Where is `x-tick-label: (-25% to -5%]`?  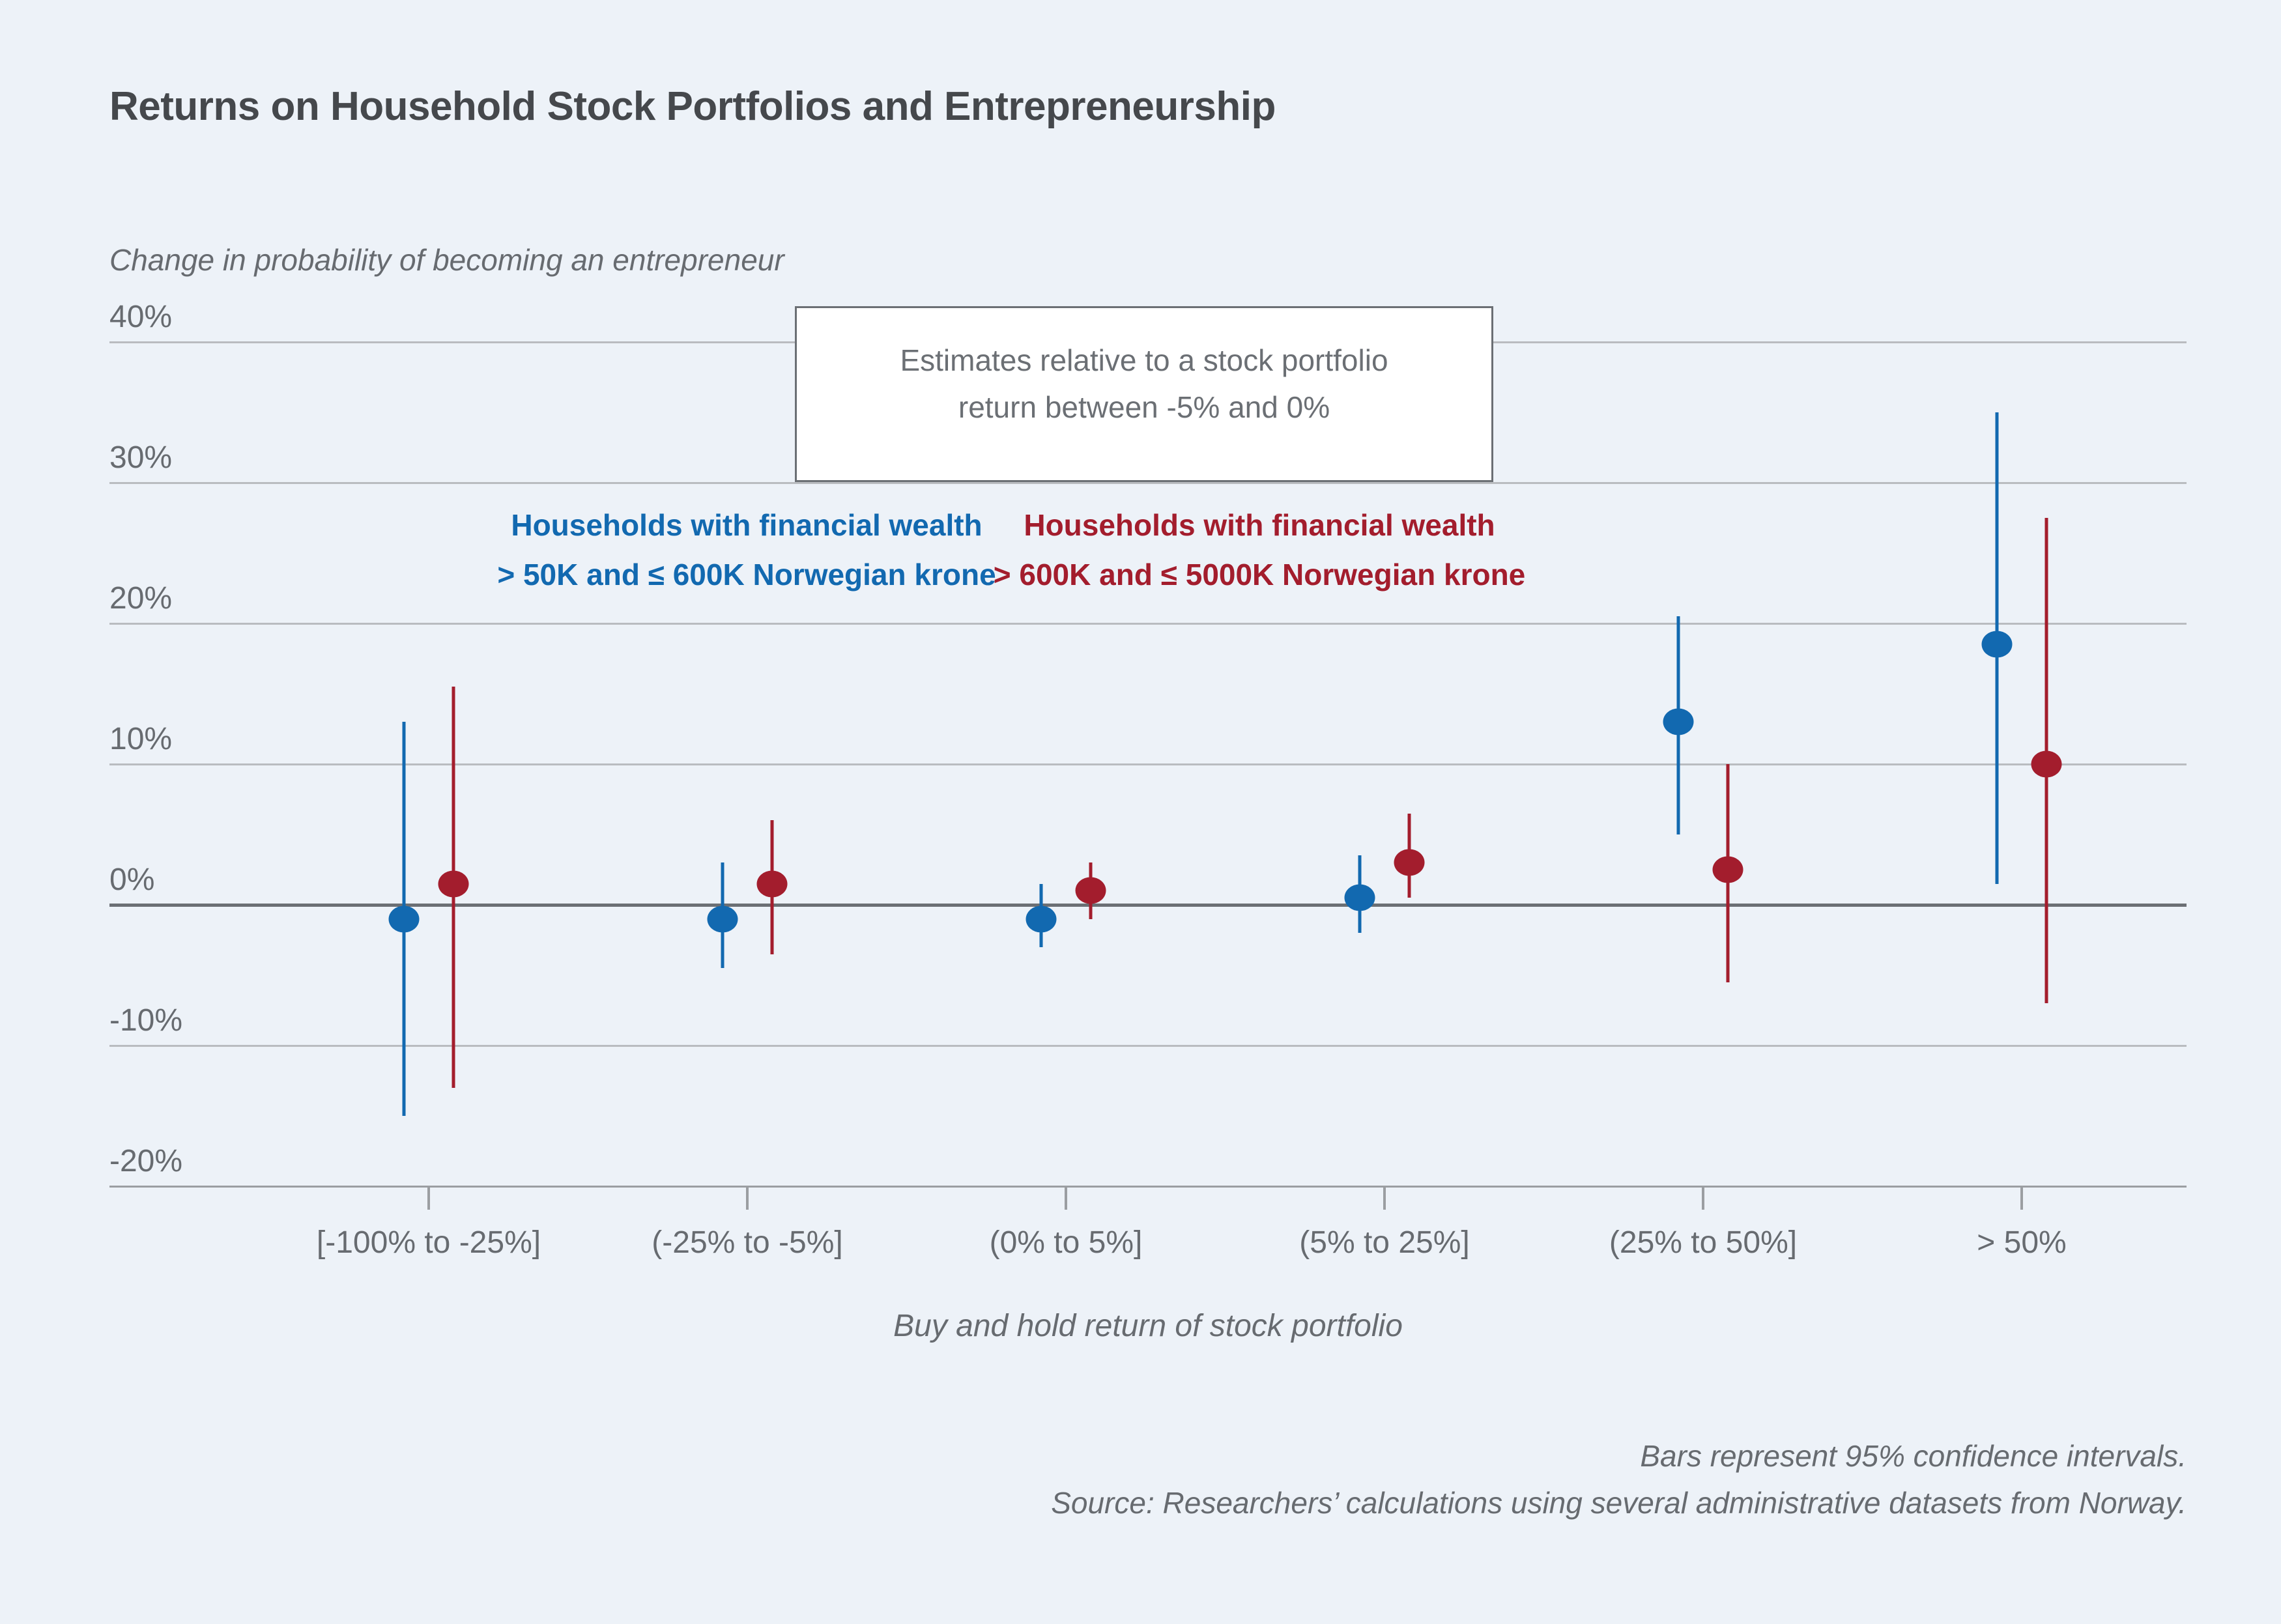
x-tick-label: (-25% to -5%] is located at coordinates (747, 1242).